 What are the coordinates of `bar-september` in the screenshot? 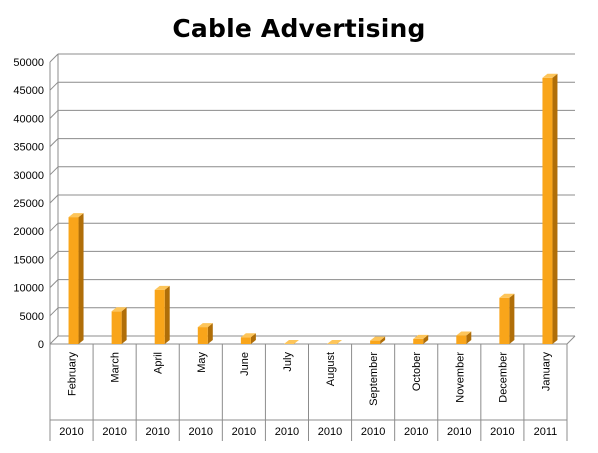 It's located at (378, 340).